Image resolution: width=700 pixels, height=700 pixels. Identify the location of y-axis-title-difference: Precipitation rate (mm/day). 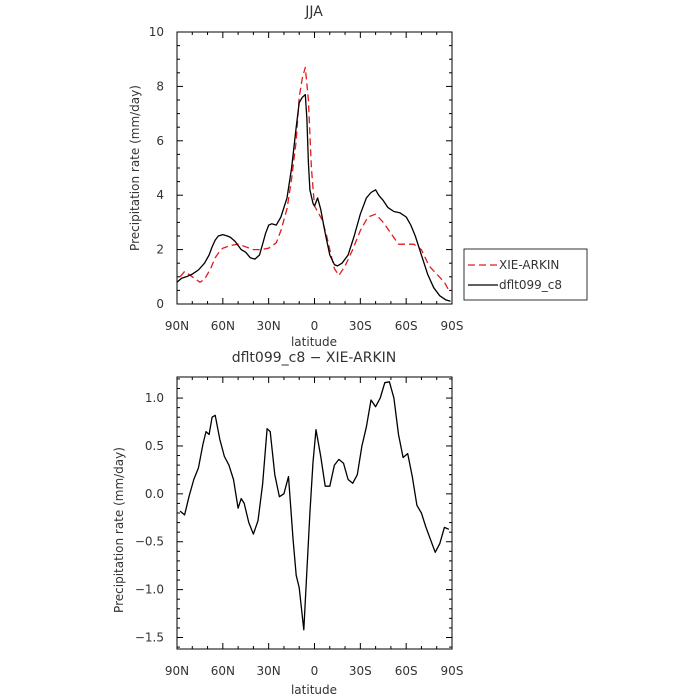
(119, 530).